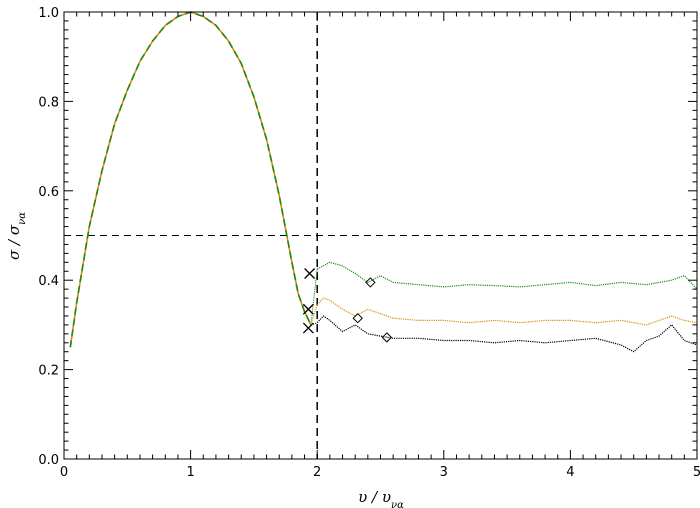 Image resolution: width=700 pixels, height=508 pixels. I want to click on y-axis-label-main: σ / σ, so click(14, 242).